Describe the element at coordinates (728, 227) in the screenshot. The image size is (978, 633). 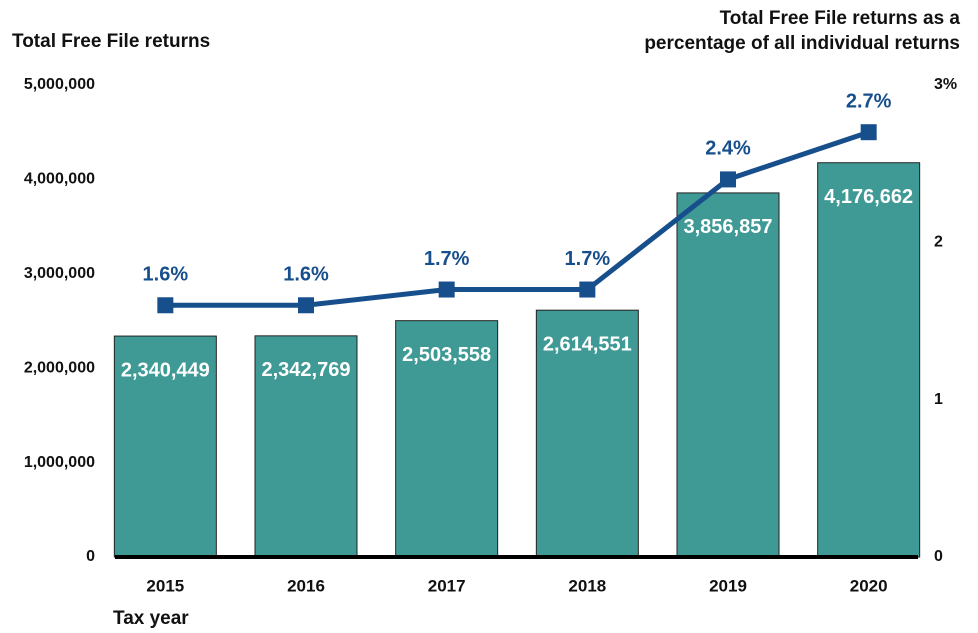
I see `bar-value-label: 3,856,857` at that location.